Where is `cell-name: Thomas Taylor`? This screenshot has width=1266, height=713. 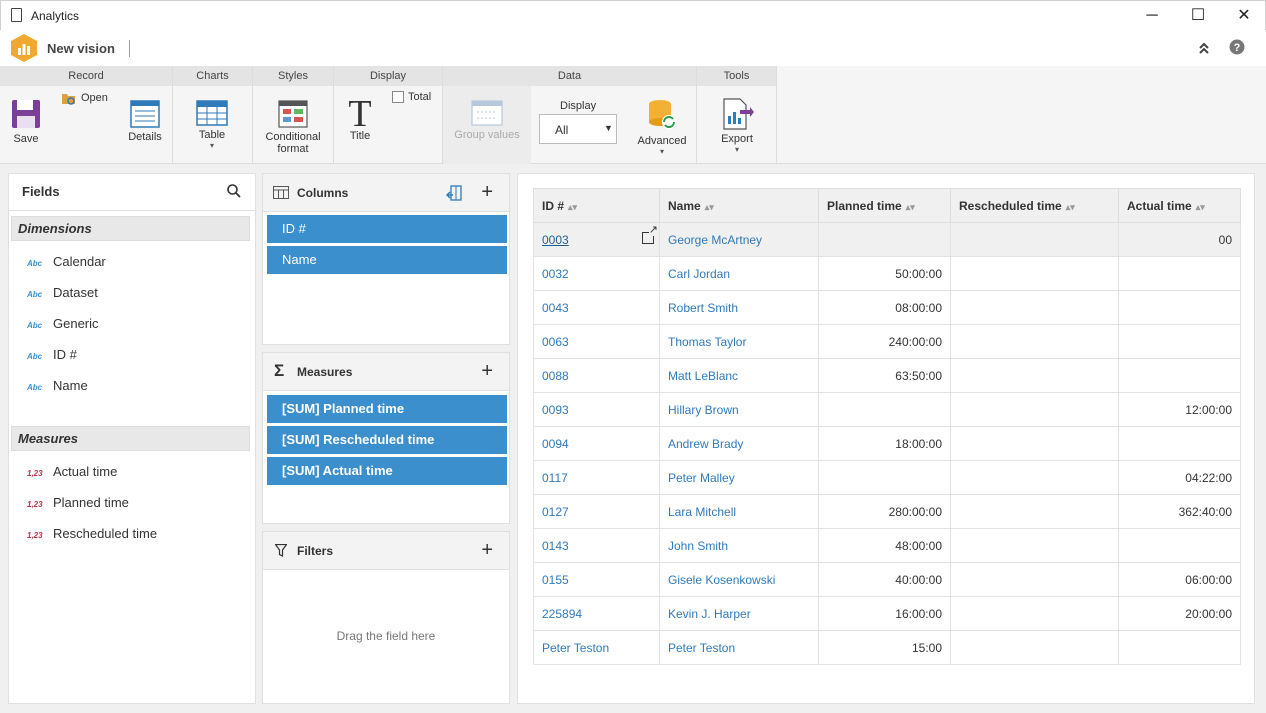
cell-name: Thomas Taylor is located at coordinates (739, 341).